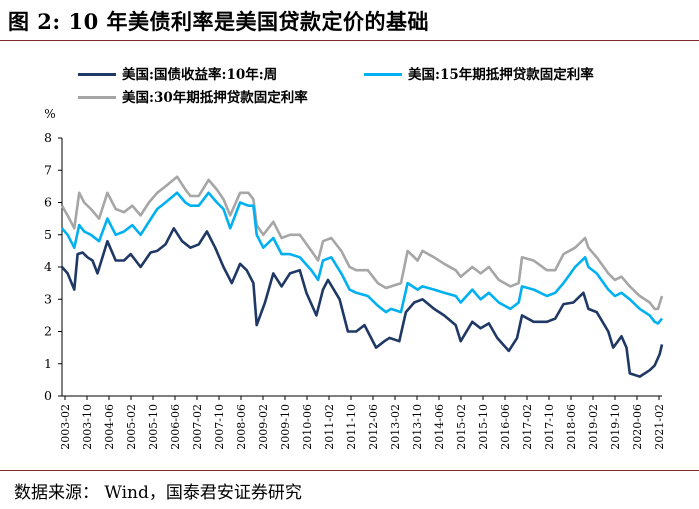 Image resolution: width=699 pixels, height=509 pixels. Describe the element at coordinates (383, 74) in the screenshot. I see `legend-swatch-15y` at that location.